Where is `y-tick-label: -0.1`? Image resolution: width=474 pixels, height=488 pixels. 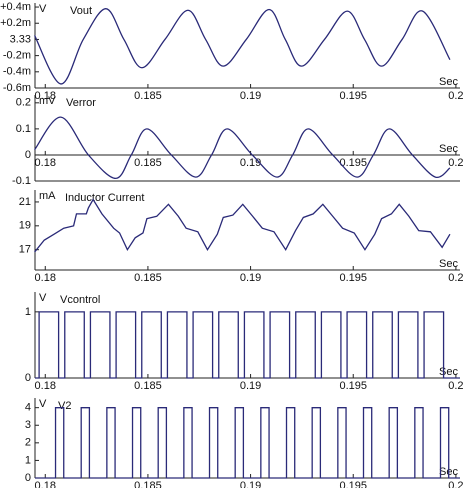 y-tick-label: -0.1 is located at coordinates (21, 181).